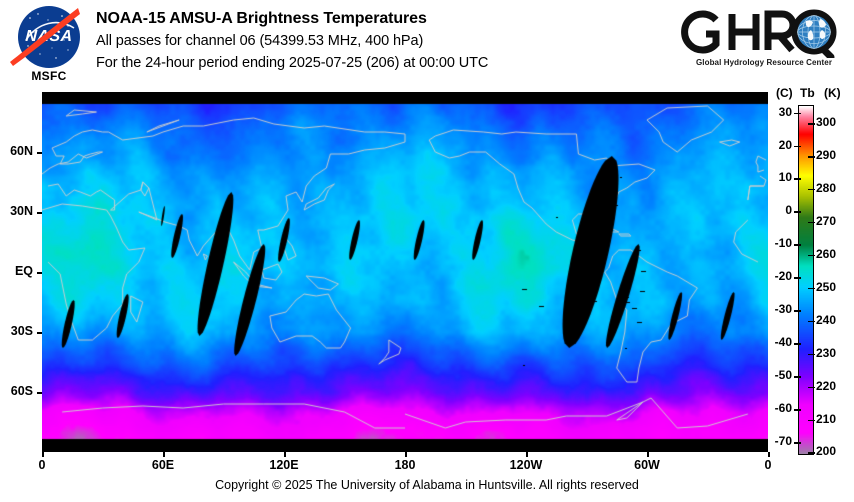 The image size is (854, 502). I want to click on page-title: NOAA-15 AMSU-A Brightness Temperatures, so click(261, 18).